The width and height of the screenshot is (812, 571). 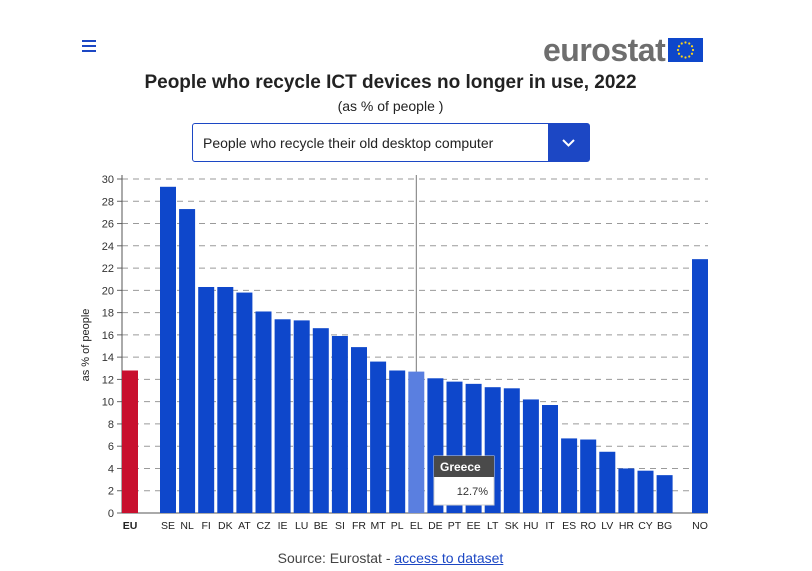 What do you see at coordinates (282, 416) in the screenshot?
I see `bar-ie` at bounding box center [282, 416].